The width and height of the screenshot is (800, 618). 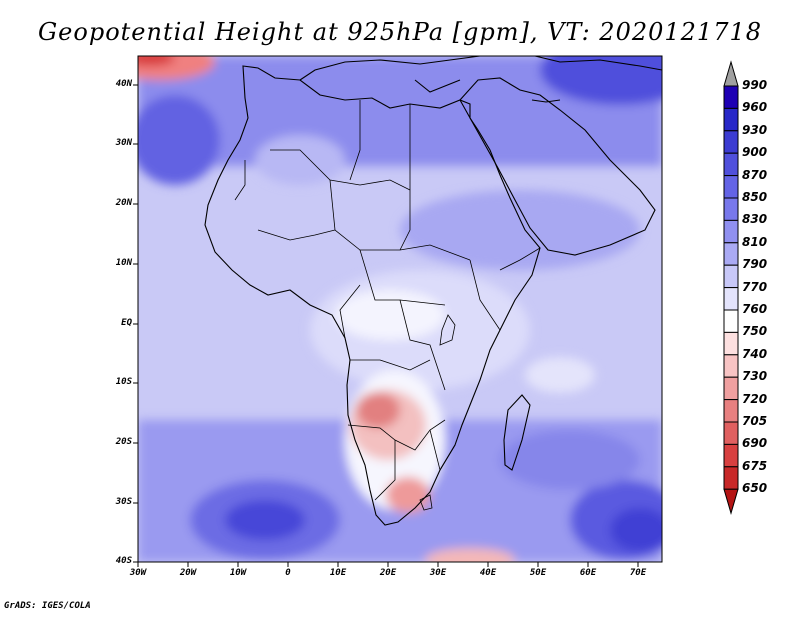 I want to click on colorbar-label: 690, so click(x=755, y=443).